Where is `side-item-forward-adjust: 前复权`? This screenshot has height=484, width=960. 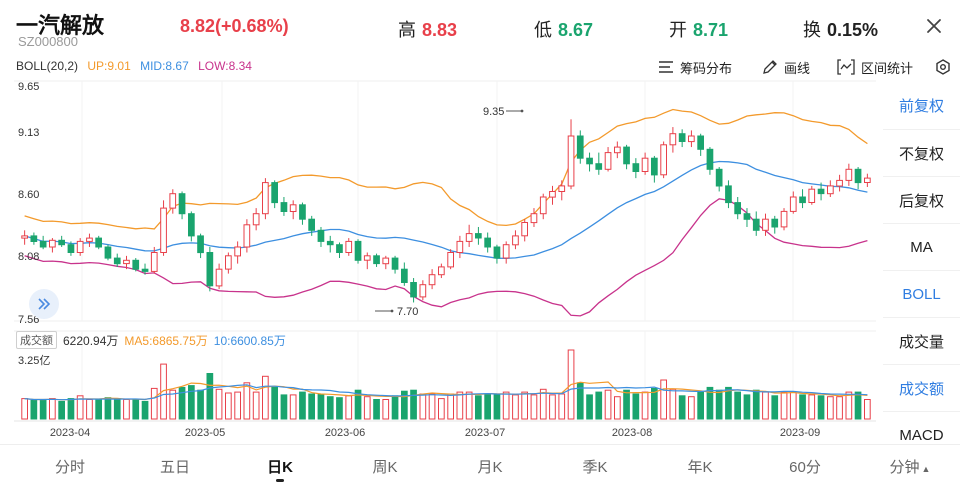 side-item-forward-adjust: 前复权 is located at coordinates (921, 106).